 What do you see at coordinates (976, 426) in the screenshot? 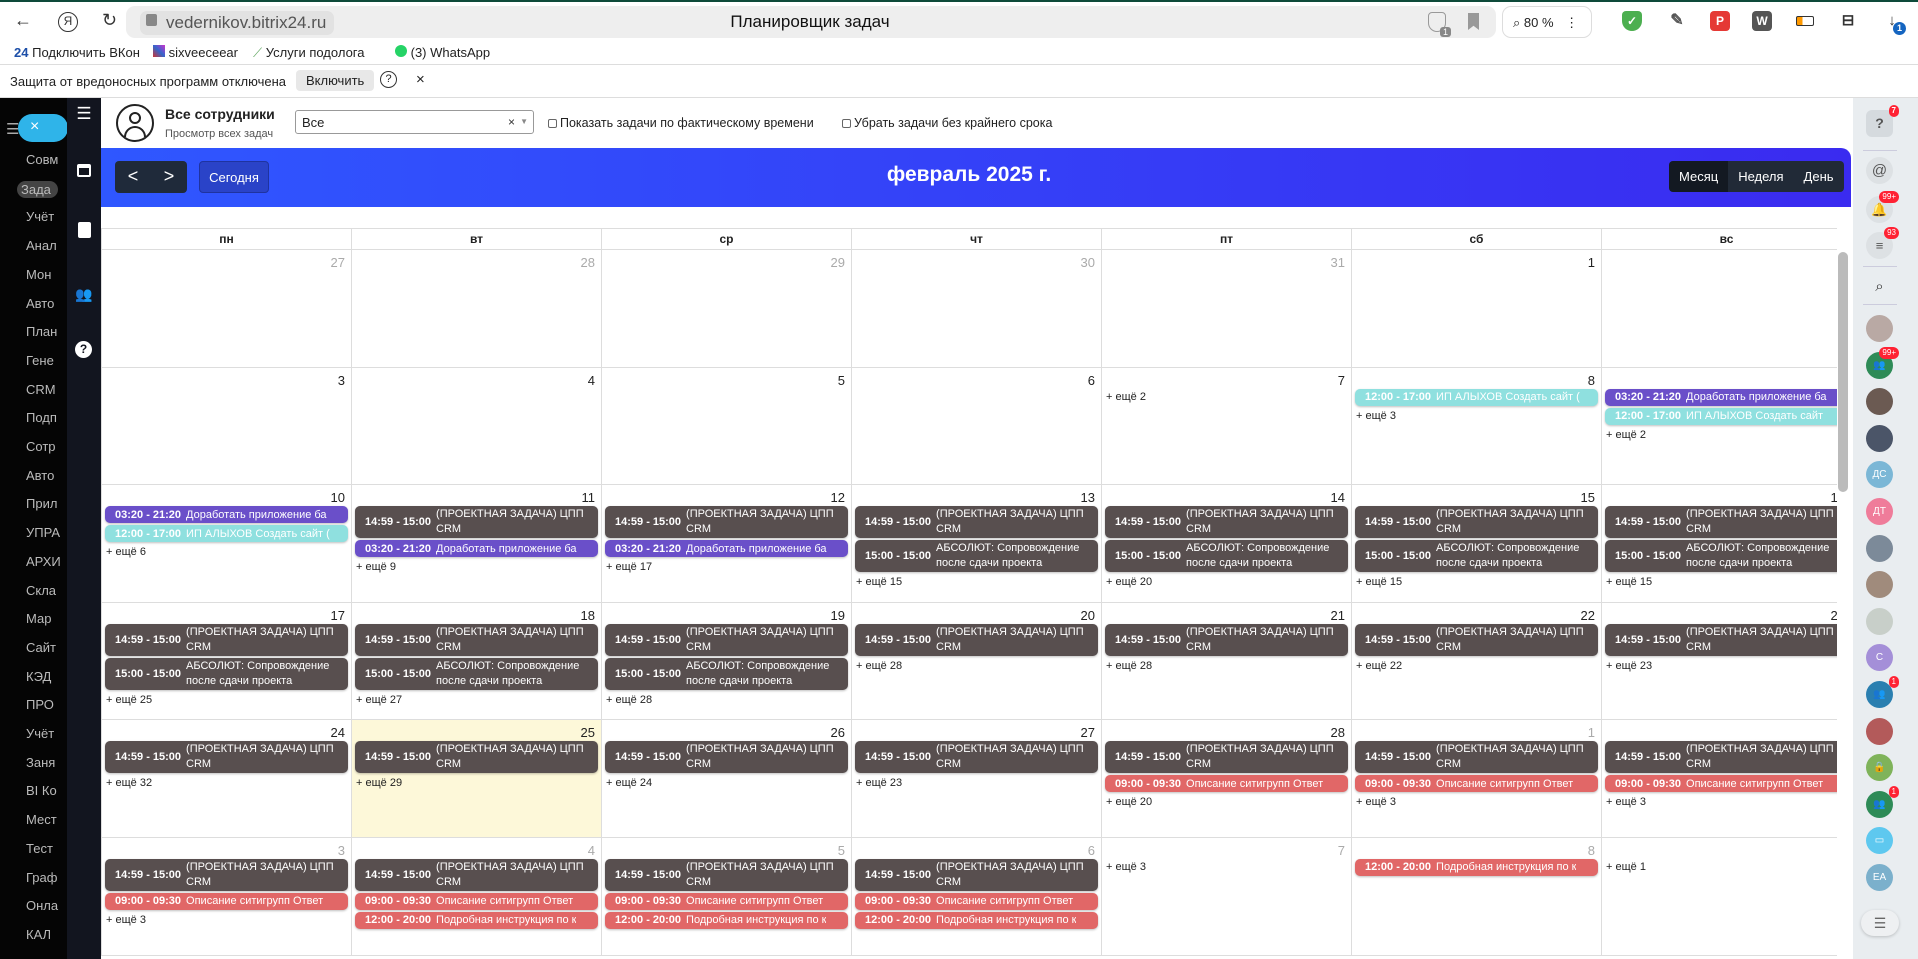
I see `day-cell: 6` at bounding box center [976, 426].